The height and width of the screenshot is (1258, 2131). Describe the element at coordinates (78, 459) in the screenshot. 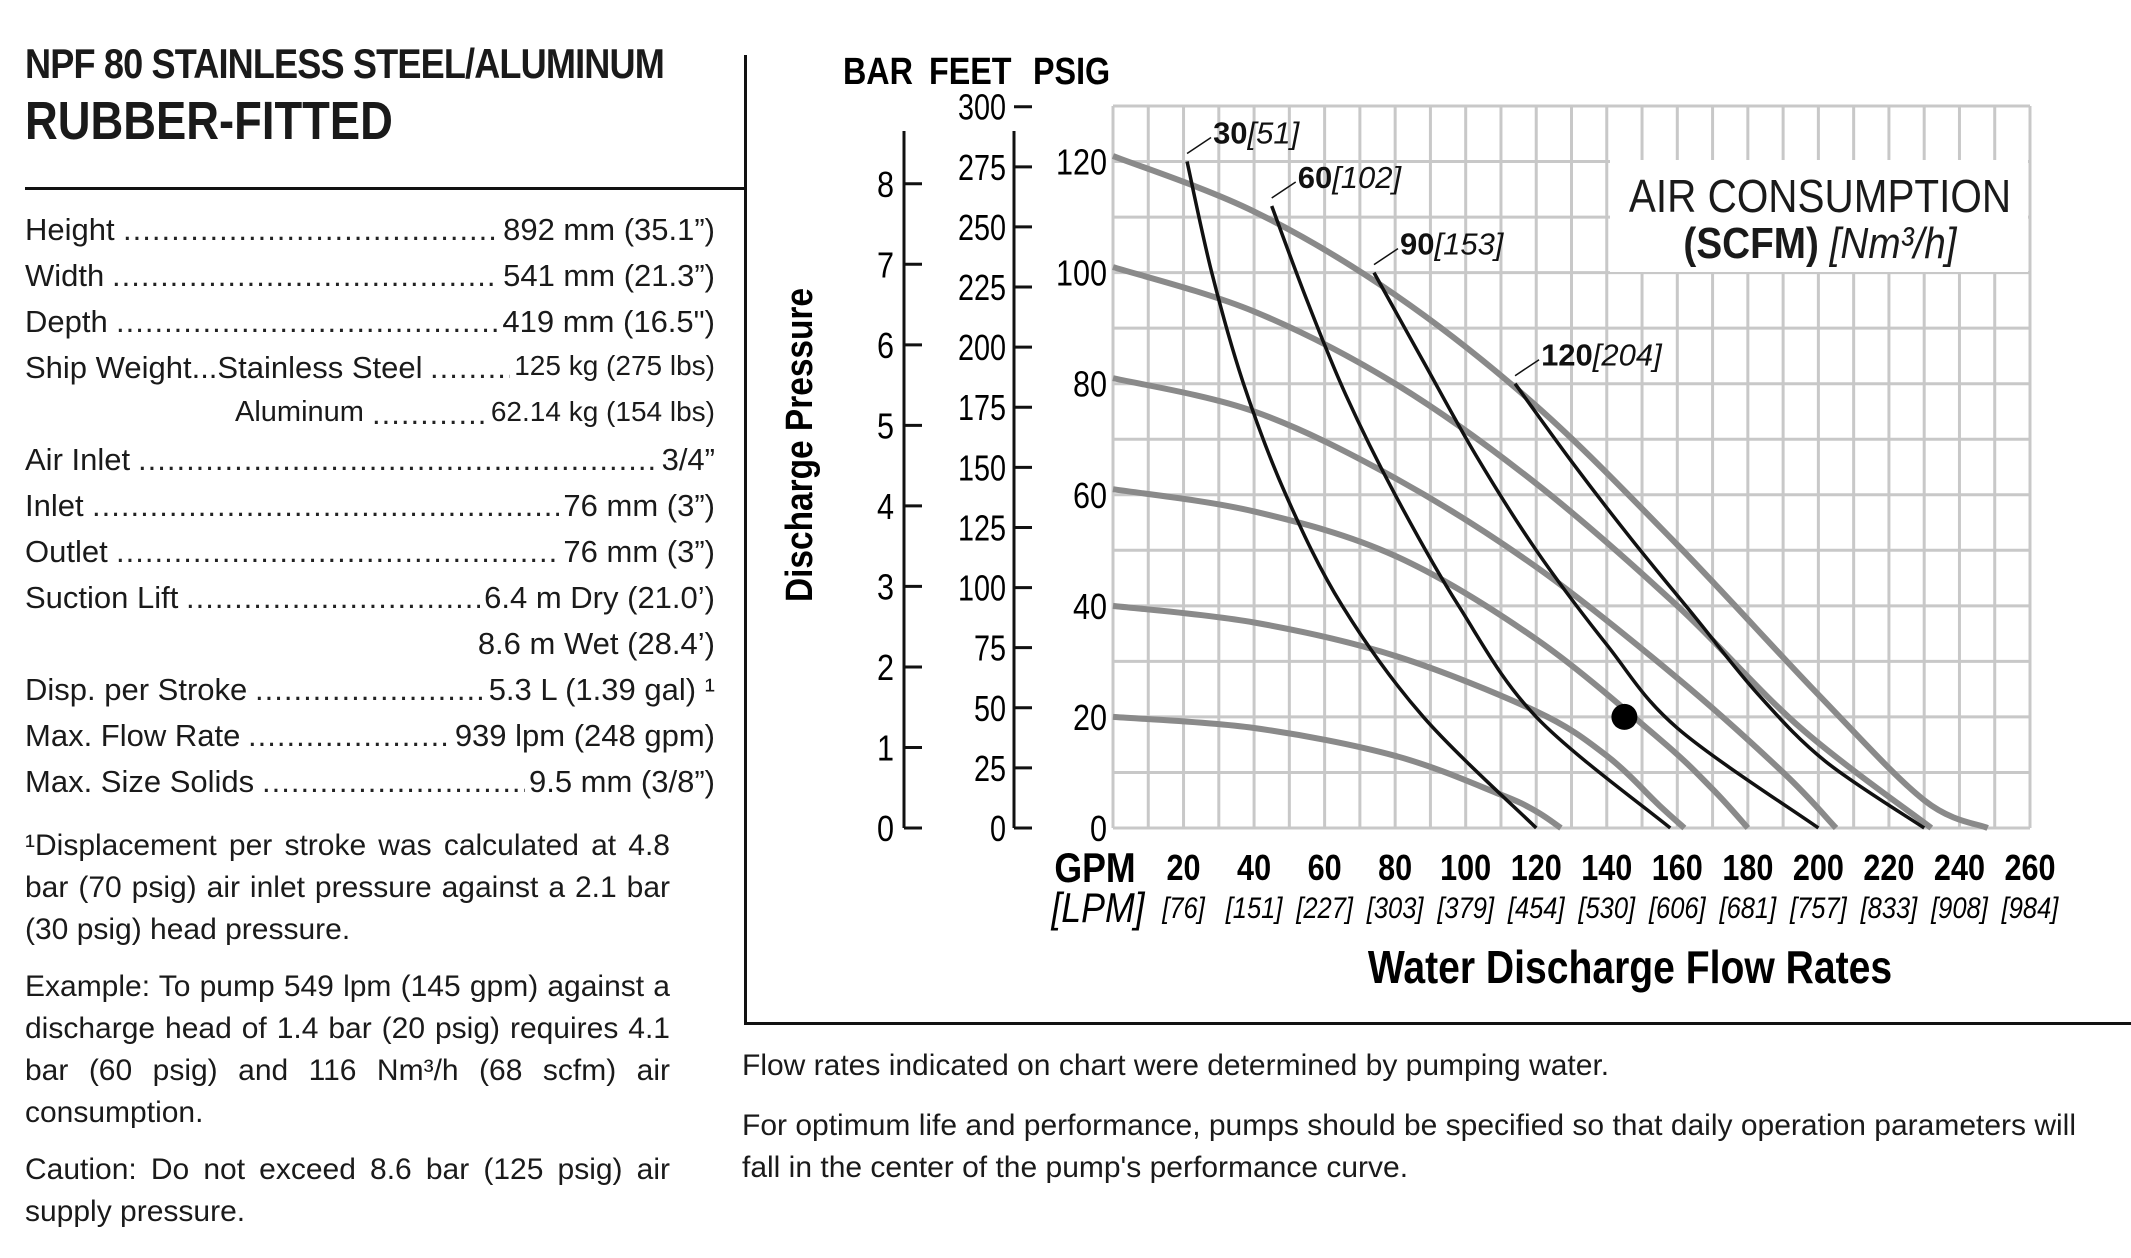

I see `spec-label: Air Inlet` at that location.